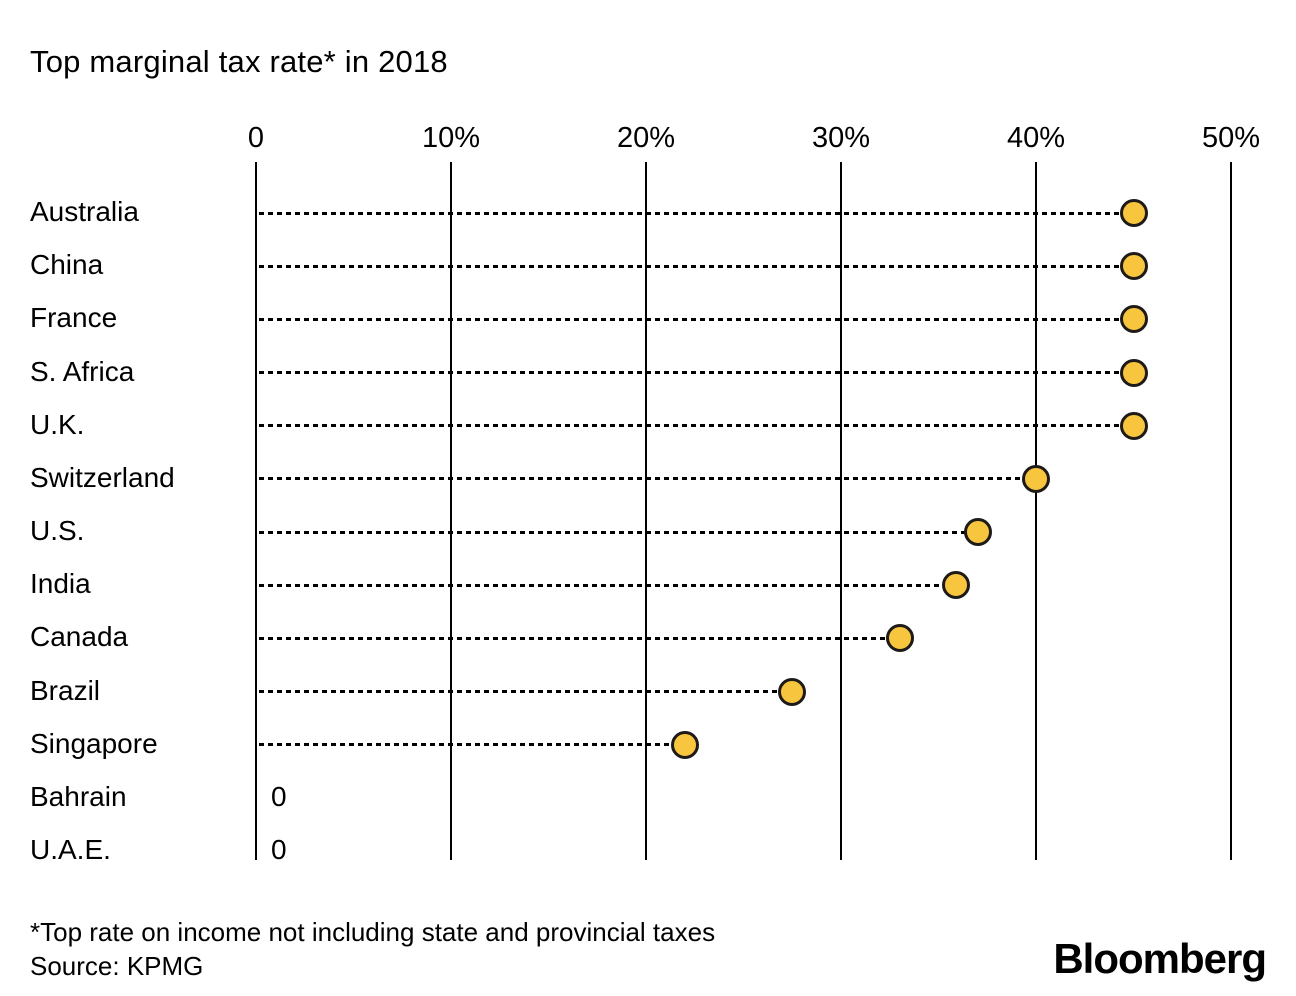 The width and height of the screenshot is (1296, 996). Describe the element at coordinates (841, 138) in the screenshot. I see `x-tick-label-30: 30%` at that location.